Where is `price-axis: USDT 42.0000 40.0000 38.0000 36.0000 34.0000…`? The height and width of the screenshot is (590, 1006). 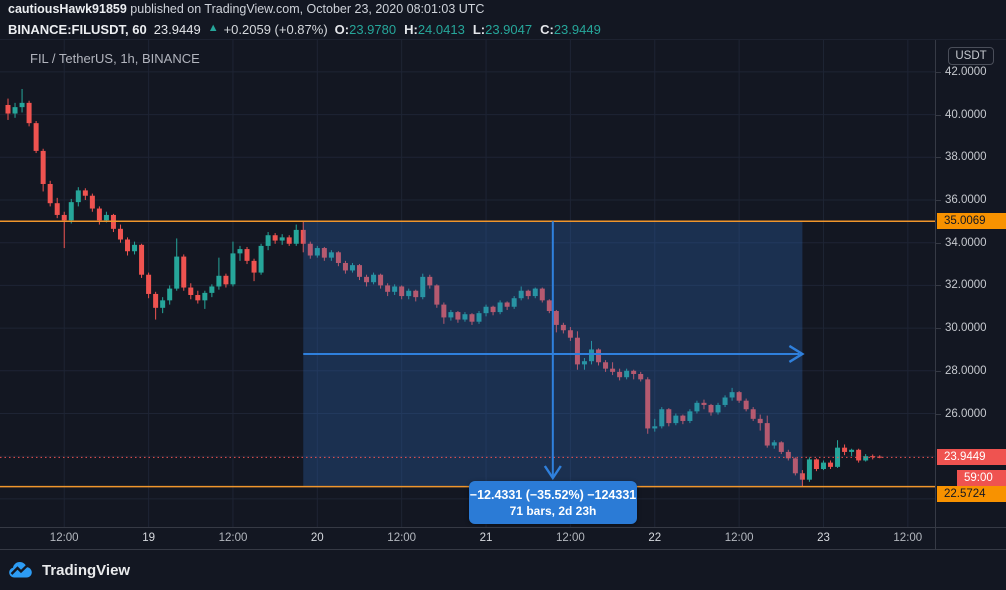
price-axis: USDT 42.0000 40.0000 38.0000 36.0000 34.0000… is located at coordinates (970, 283).